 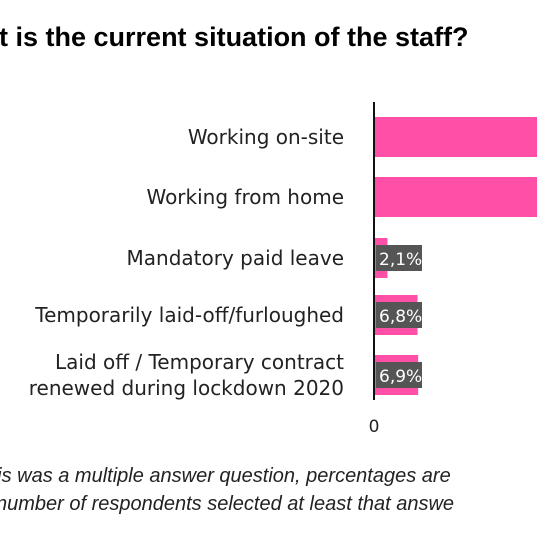 I want to click on category-label-1: Working on-site, so click(x=266, y=137).